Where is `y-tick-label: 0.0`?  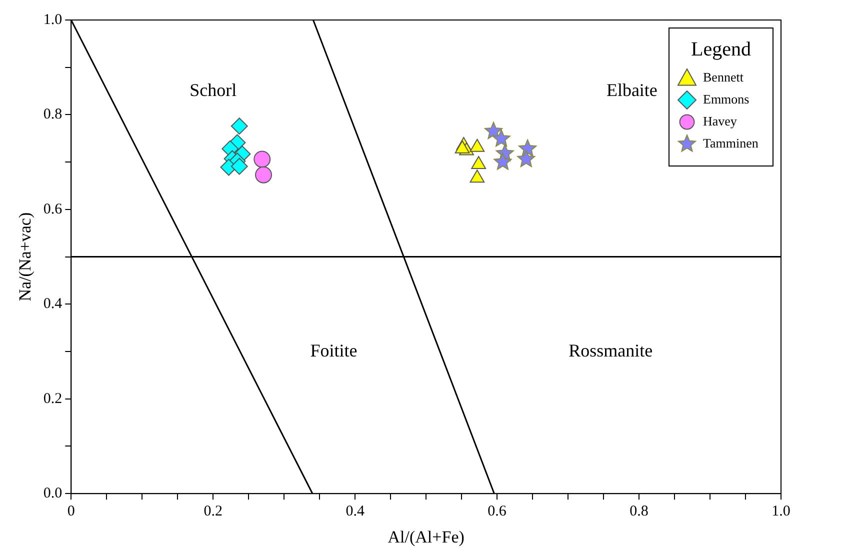
y-tick-label: 0.0 is located at coordinates (52, 494).